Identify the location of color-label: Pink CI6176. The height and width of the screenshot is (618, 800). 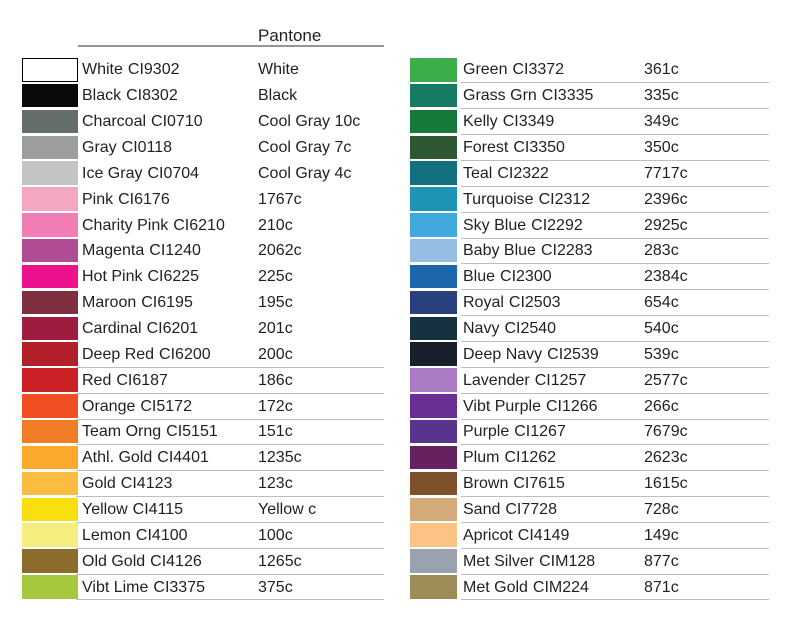
(126, 200).